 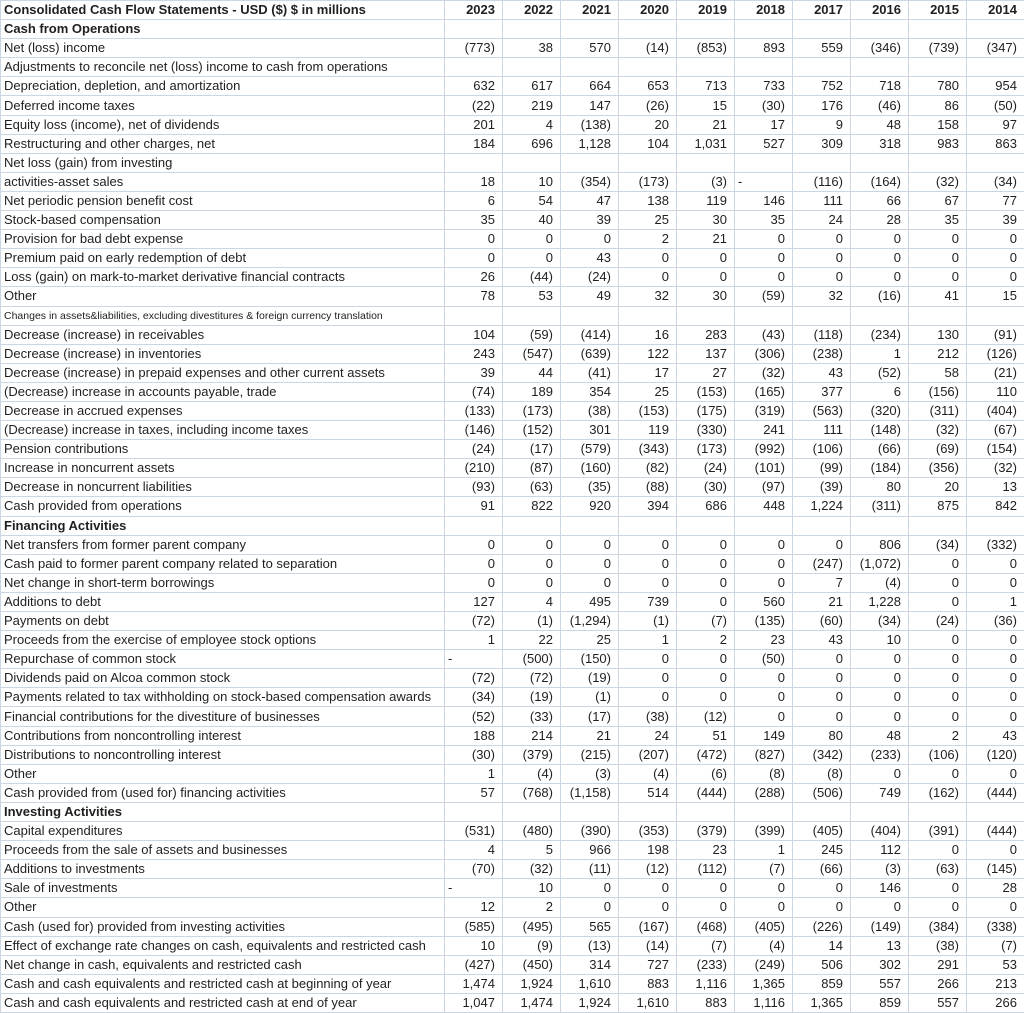 I want to click on cell-value: 17, so click(x=764, y=124).